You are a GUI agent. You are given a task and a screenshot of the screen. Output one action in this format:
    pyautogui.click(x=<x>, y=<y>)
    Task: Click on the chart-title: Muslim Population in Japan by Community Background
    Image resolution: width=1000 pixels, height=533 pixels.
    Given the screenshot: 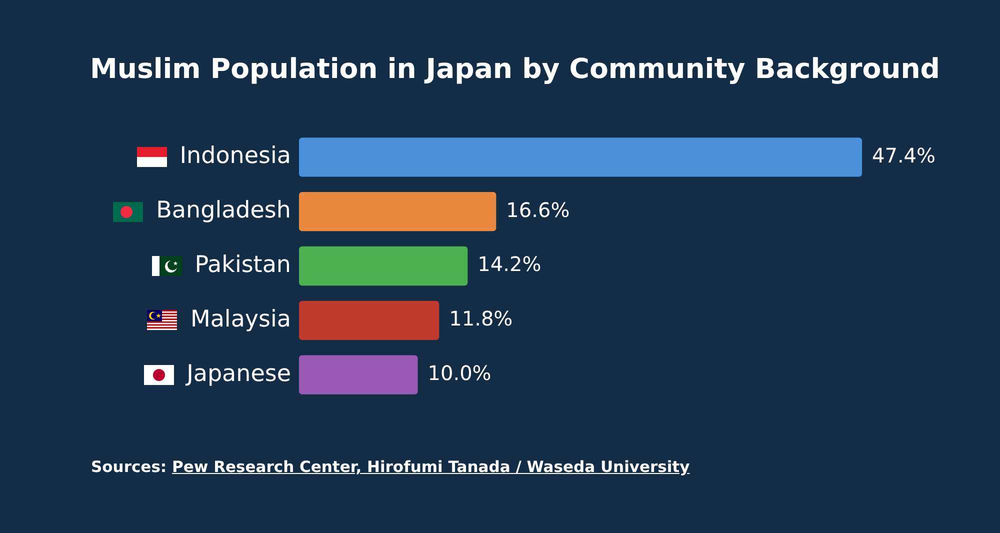 What is the action you would take?
    pyautogui.click(x=515, y=69)
    